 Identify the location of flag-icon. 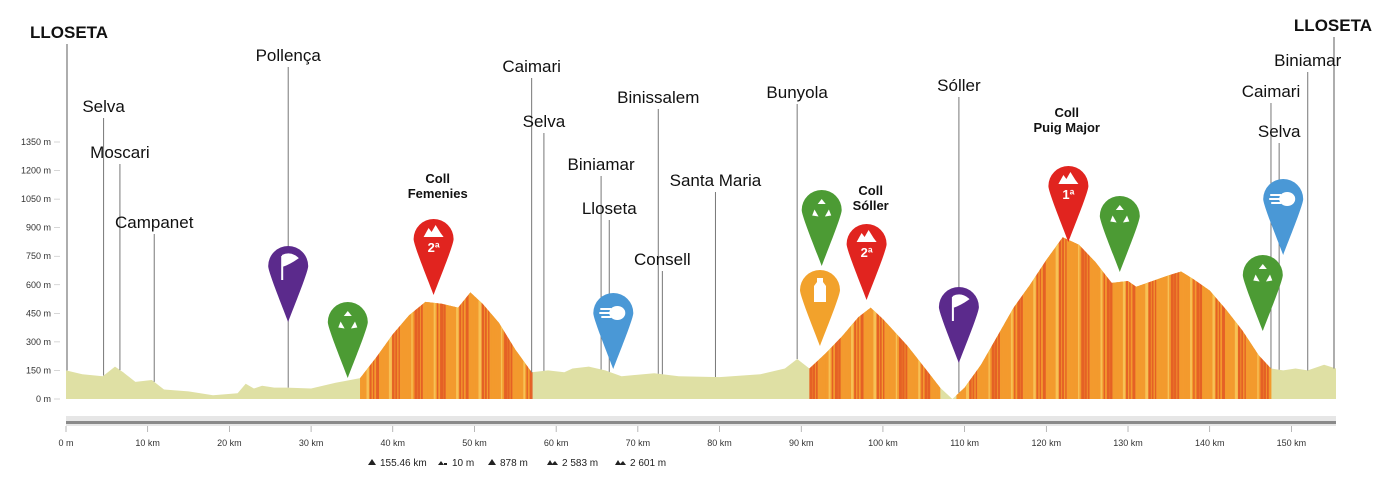
(960, 307).